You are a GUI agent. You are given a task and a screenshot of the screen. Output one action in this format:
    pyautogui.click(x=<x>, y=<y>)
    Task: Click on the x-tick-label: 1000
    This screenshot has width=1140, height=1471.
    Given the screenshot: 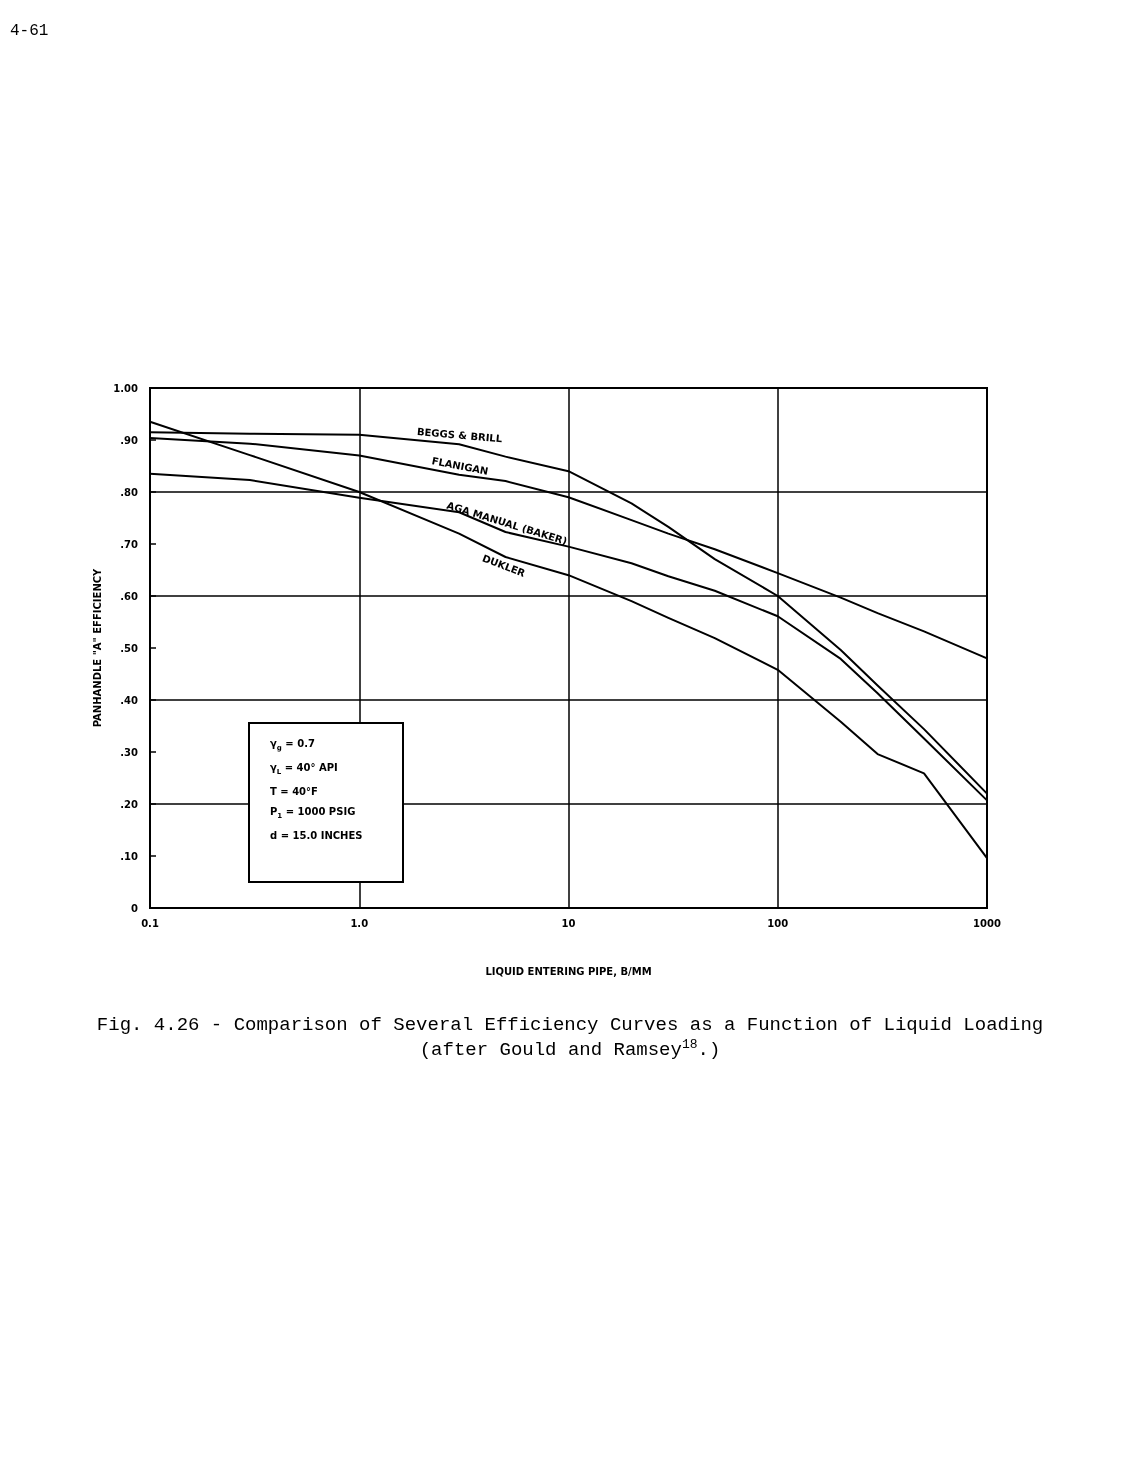 What is the action you would take?
    pyautogui.click(x=987, y=923)
    